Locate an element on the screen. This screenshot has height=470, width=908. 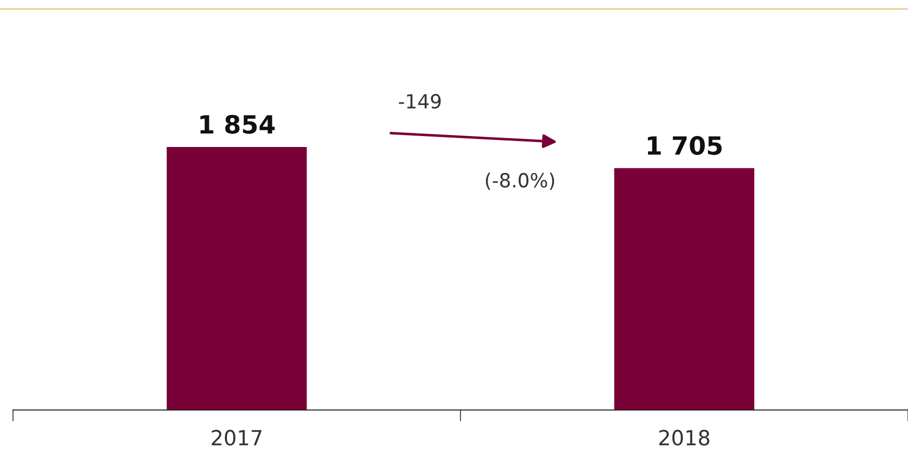
text: -149 is located at coordinates (419, 101).